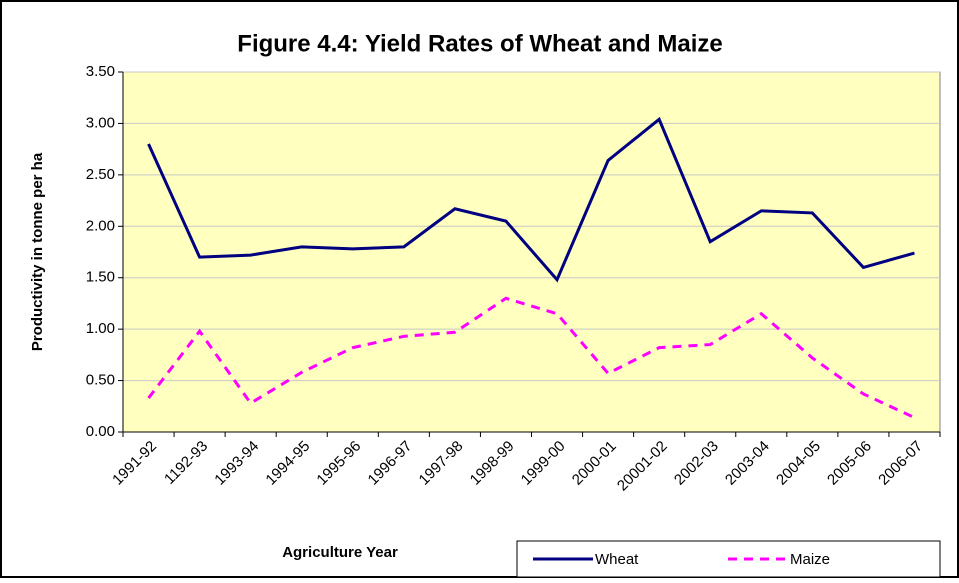 This screenshot has height=583, width=959. Describe the element at coordinates (340, 552) in the screenshot. I see `x-axis-label: Agriculture Year` at that location.